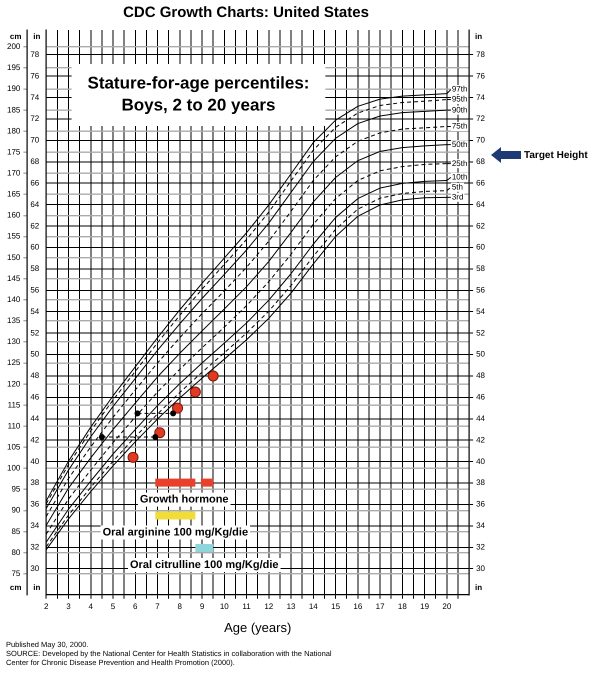 The image size is (600, 680). What do you see at coordinates (35, 119) in the screenshot?
I see `y3-tick-label: 72` at bounding box center [35, 119].